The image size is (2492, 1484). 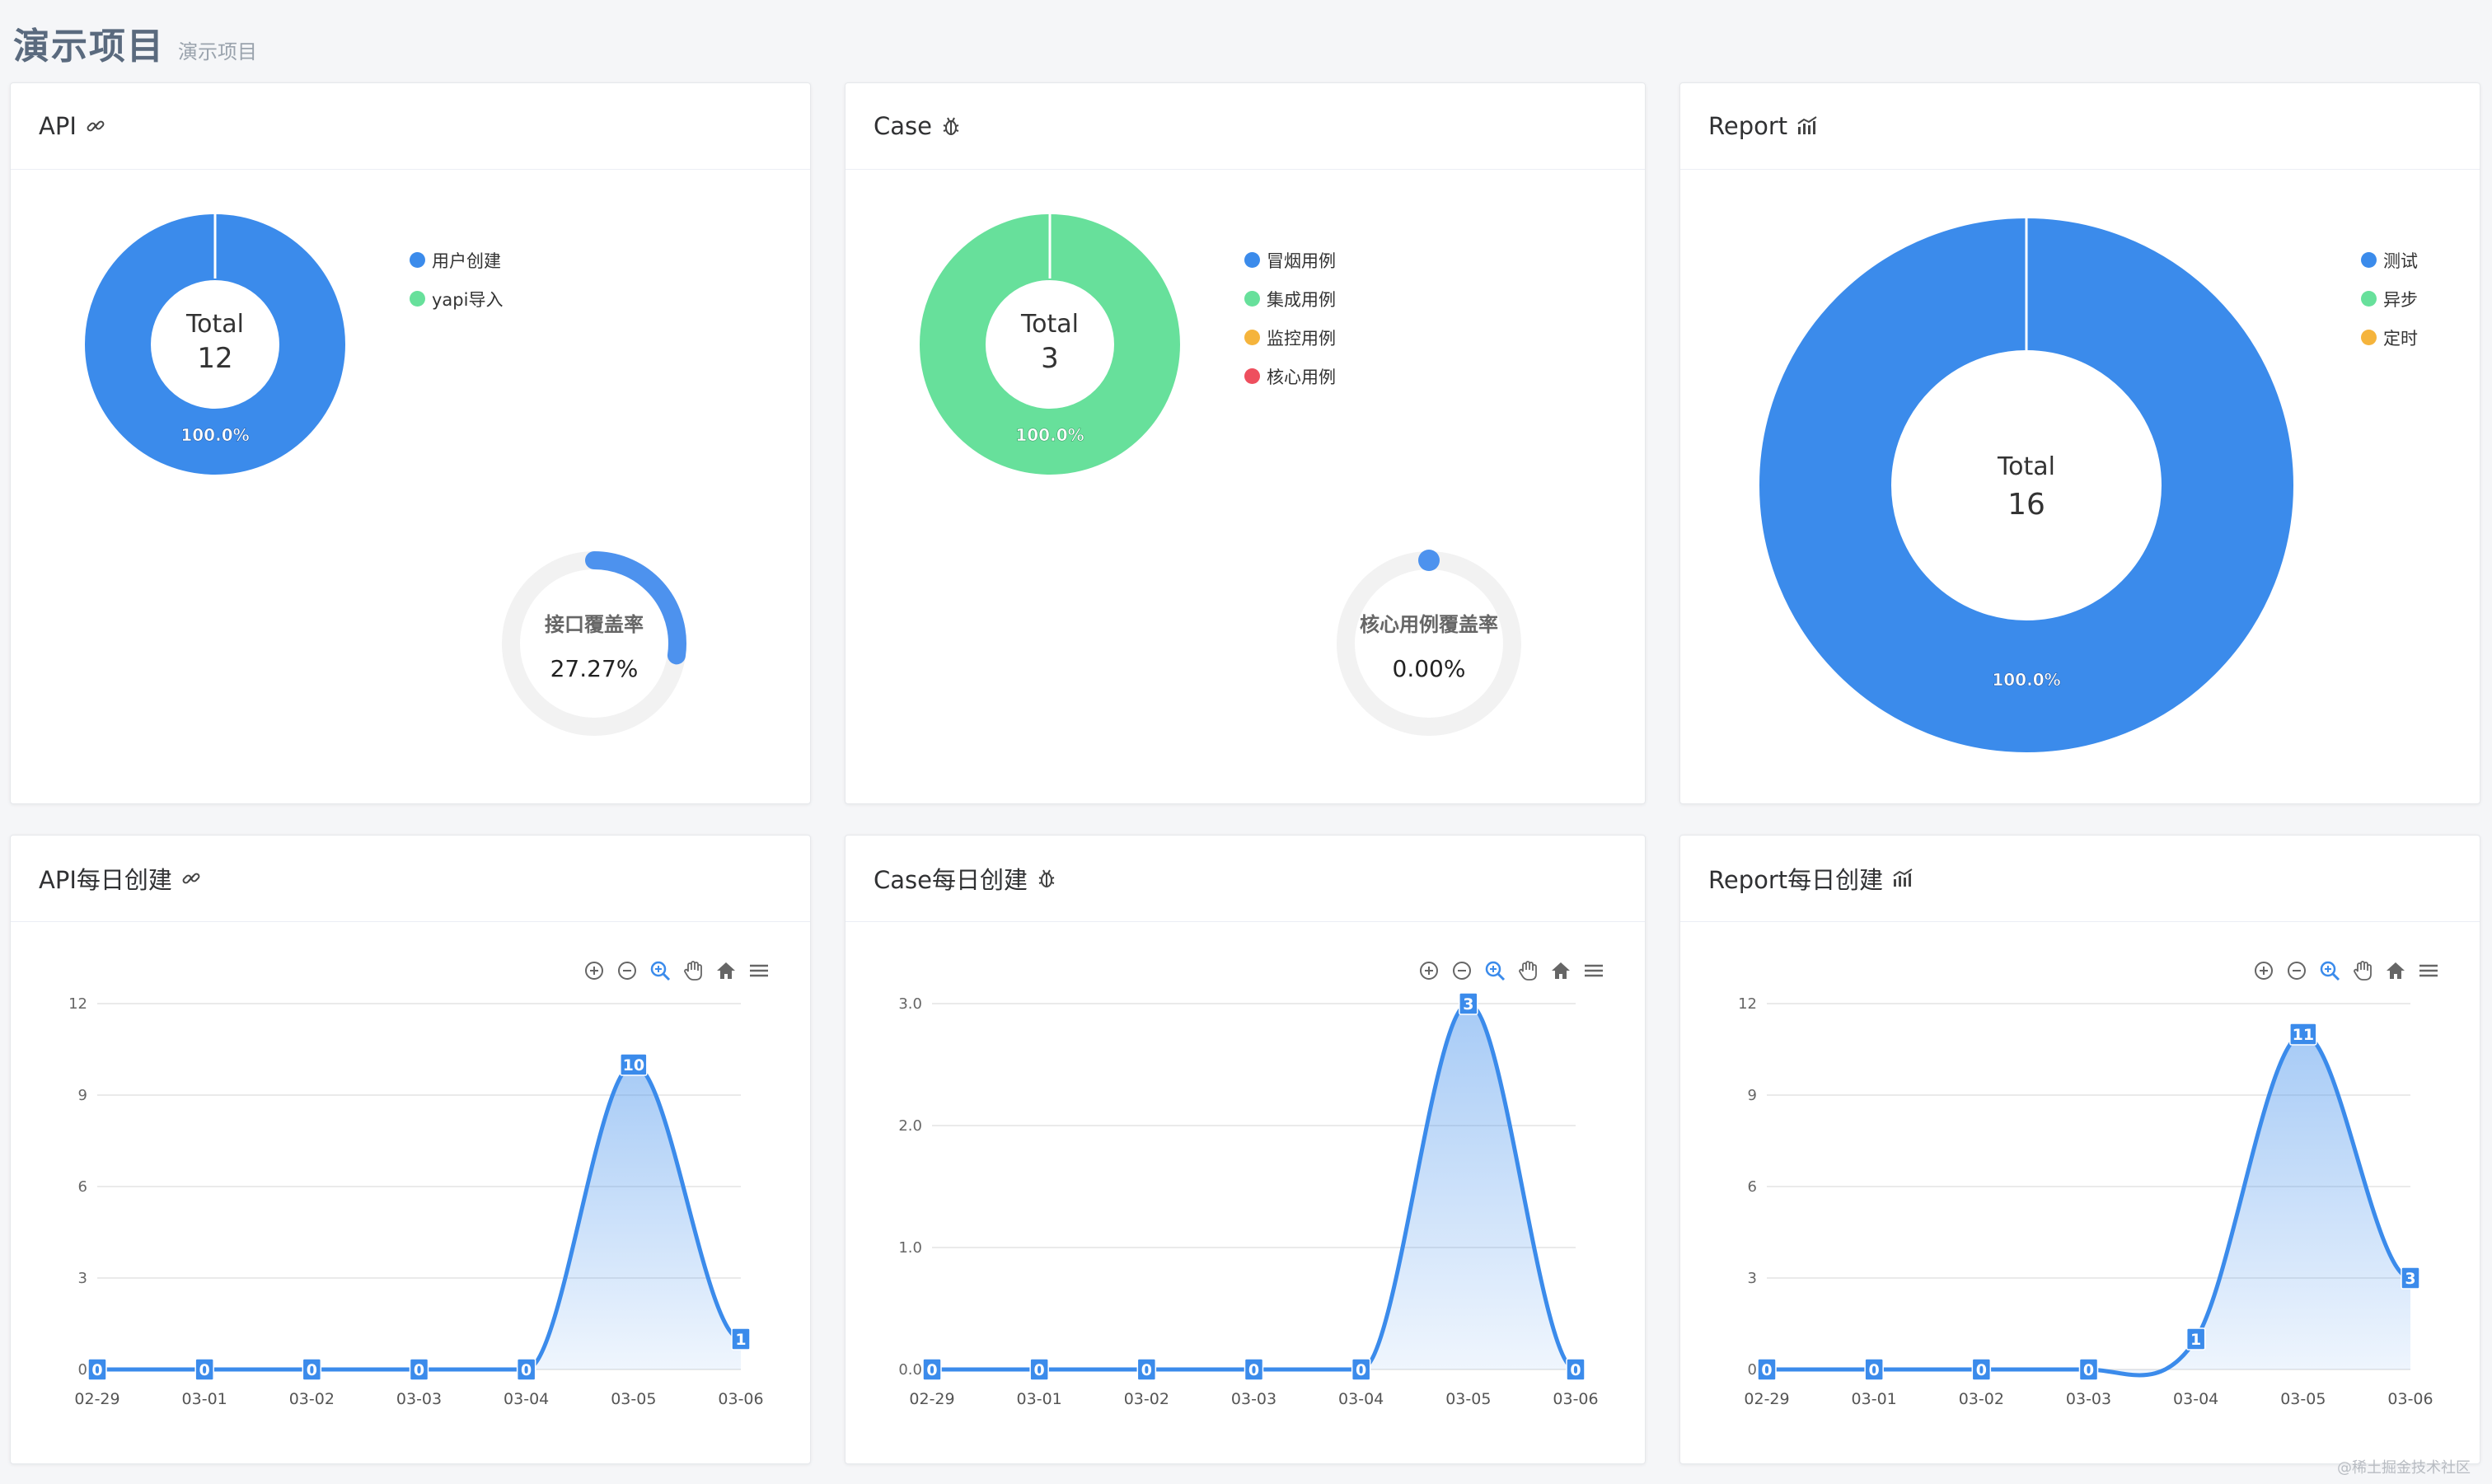 What do you see at coordinates (910, 1126) in the screenshot?
I see `y-tick-label: 2.0` at bounding box center [910, 1126].